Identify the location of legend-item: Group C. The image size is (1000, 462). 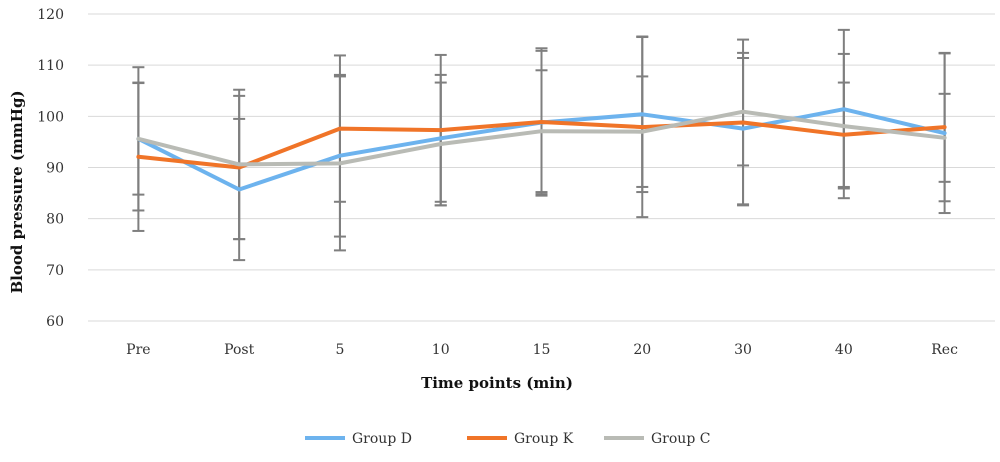
(657, 439).